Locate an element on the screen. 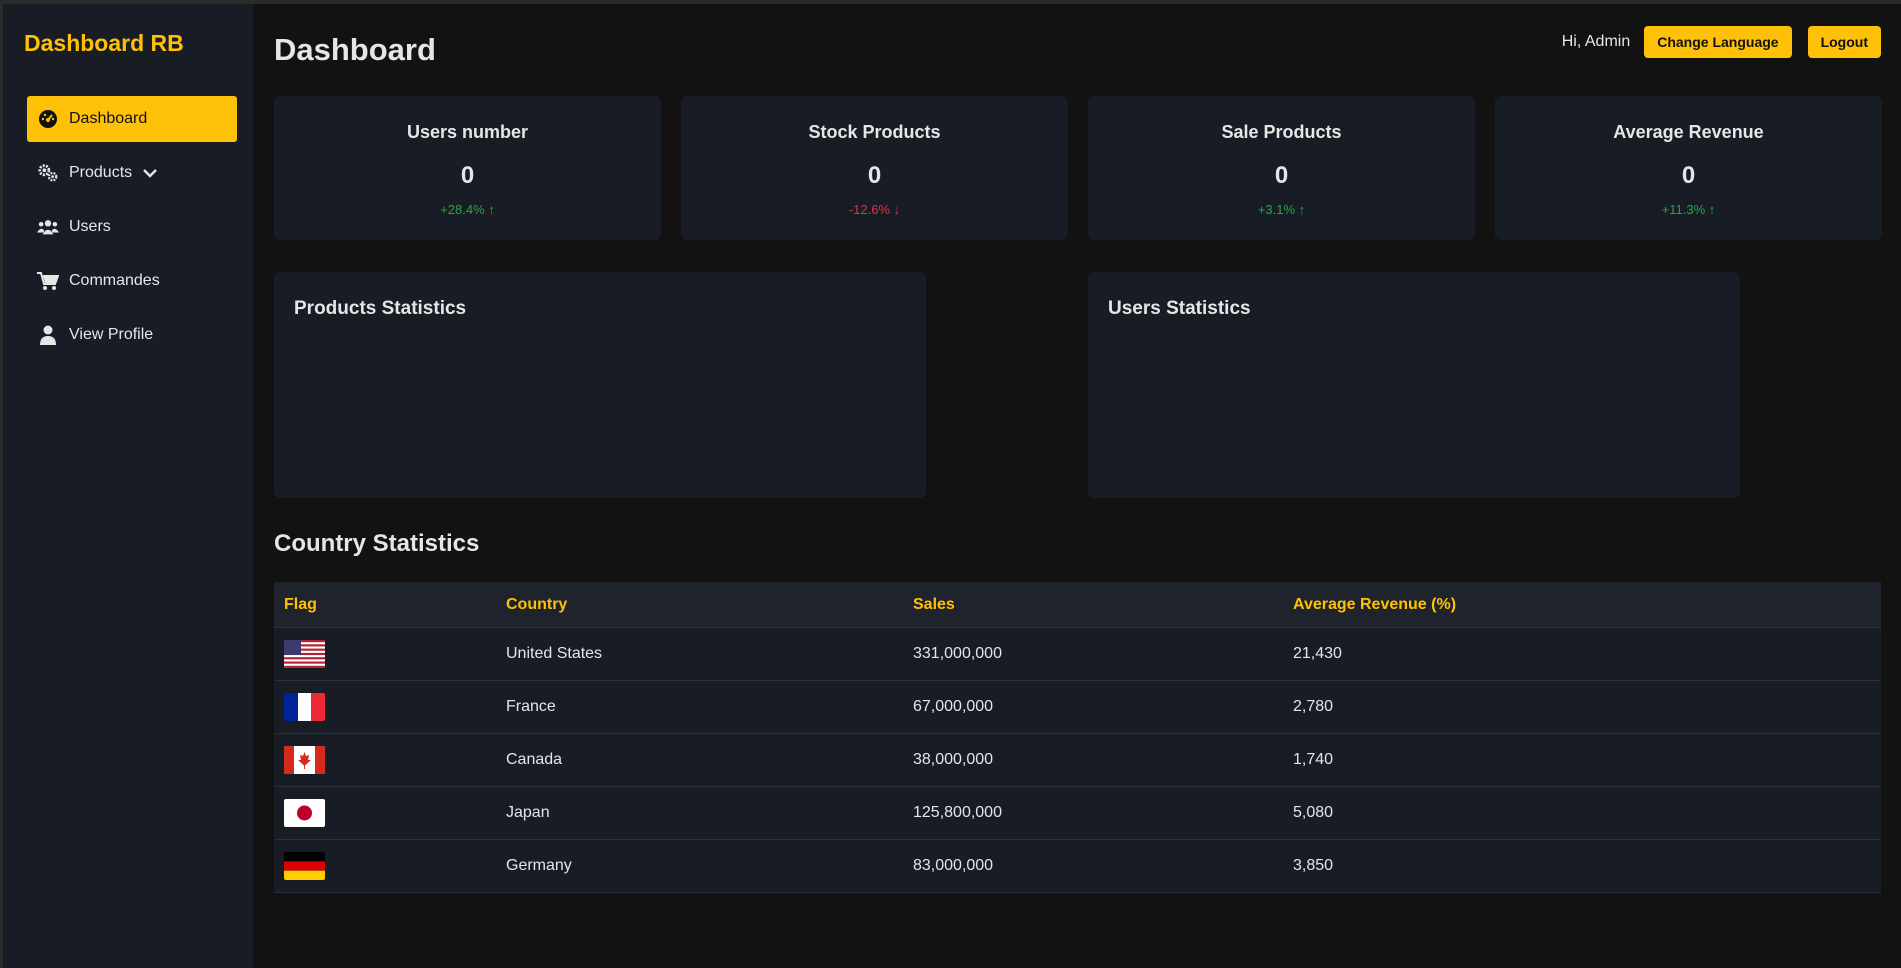 The height and width of the screenshot is (968, 1901). card-title: Stock Products is located at coordinates (874, 132).